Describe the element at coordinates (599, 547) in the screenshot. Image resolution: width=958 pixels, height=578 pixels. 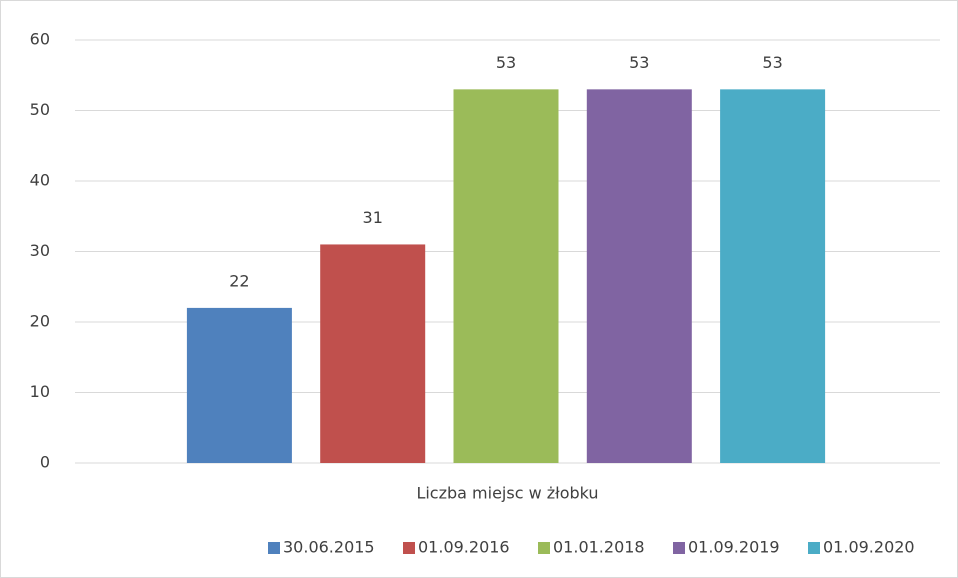
I see `legend-label: 01.01.2018` at that location.